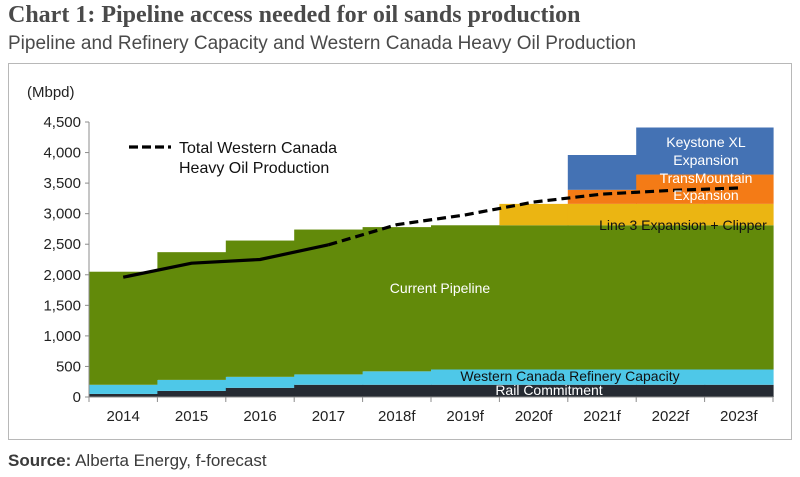 The height and width of the screenshot is (477, 800). What do you see at coordinates (258, 148) in the screenshot?
I see `legend-text-line1: Total Western Canada` at bounding box center [258, 148].